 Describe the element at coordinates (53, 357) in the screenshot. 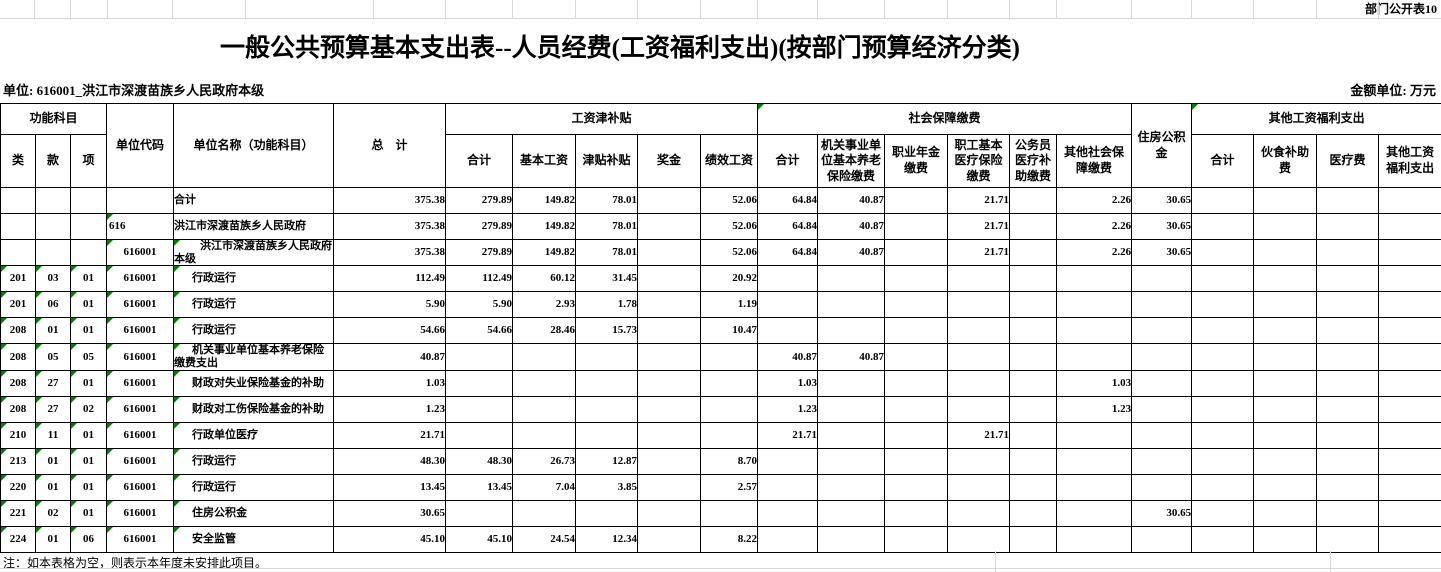

I see `table-cell: 05` at that location.